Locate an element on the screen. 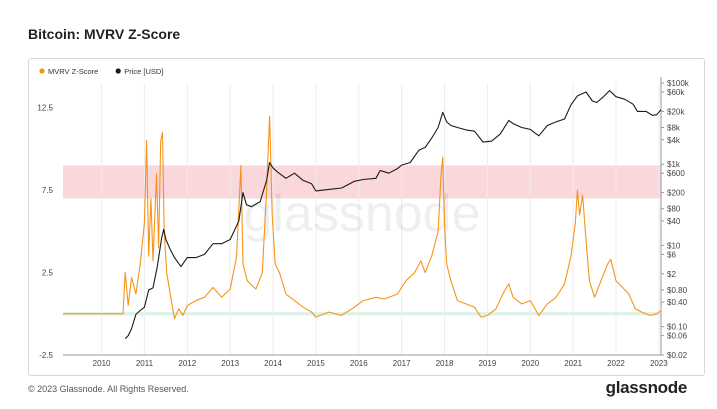  y-right-tick-label: $40 is located at coordinates (674, 221).